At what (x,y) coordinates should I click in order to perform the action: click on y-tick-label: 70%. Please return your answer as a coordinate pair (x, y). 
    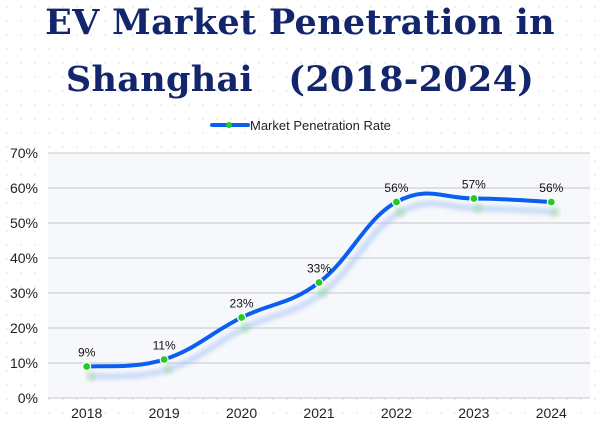
    Looking at the image, I should click on (24, 153).